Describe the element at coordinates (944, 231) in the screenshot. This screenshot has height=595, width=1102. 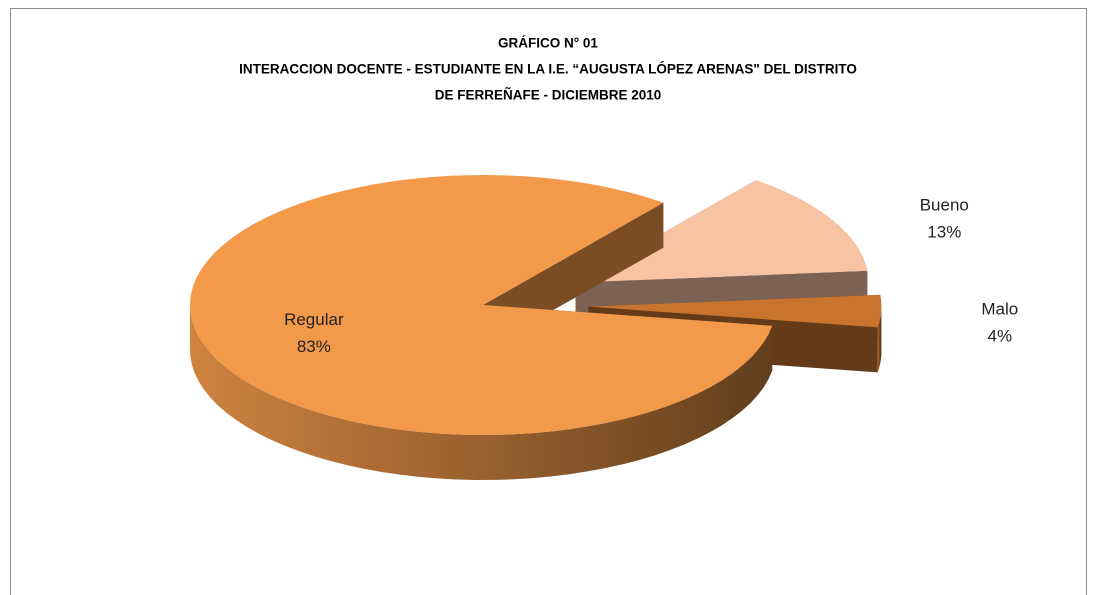
I see `data-label-value: 13%` at that location.